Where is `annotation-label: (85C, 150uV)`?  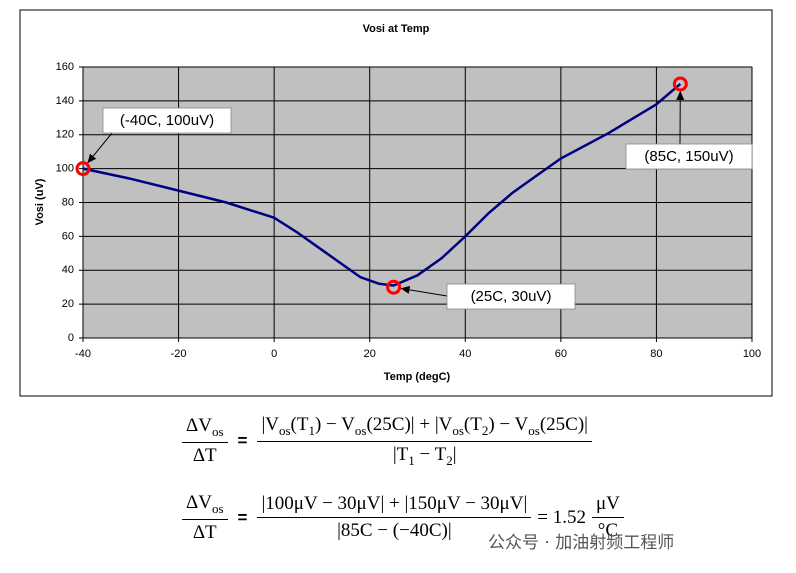 annotation-label: (85C, 150uV) is located at coordinates (688, 156).